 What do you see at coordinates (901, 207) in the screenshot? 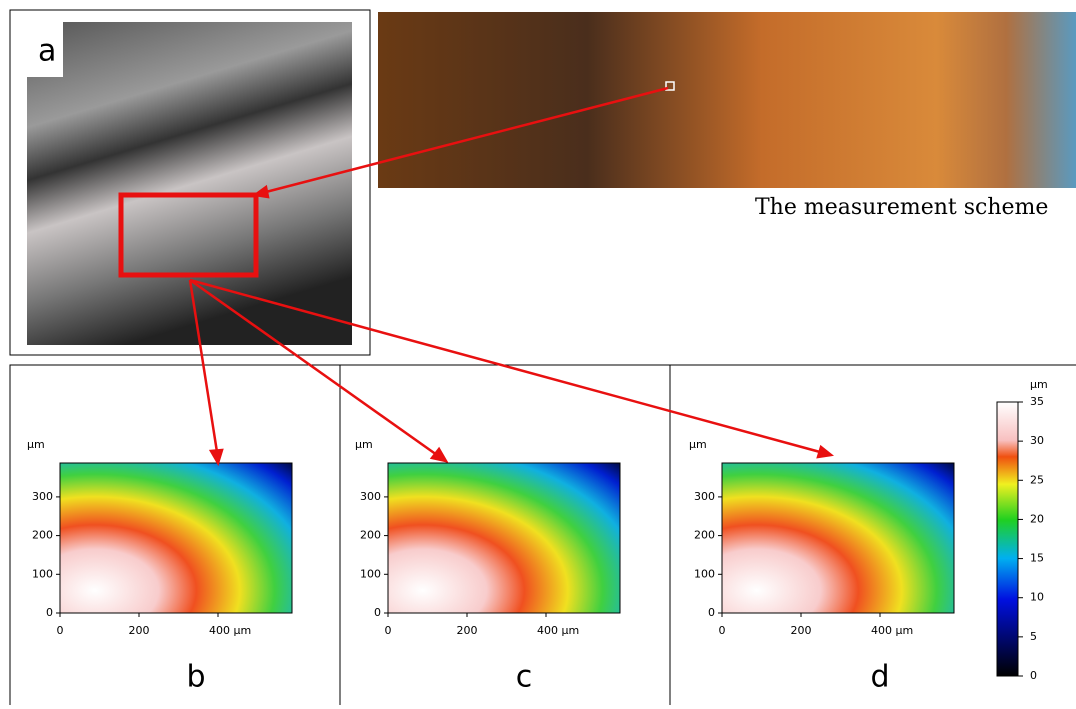
I see `caption: The measurement scheme` at bounding box center [901, 207].